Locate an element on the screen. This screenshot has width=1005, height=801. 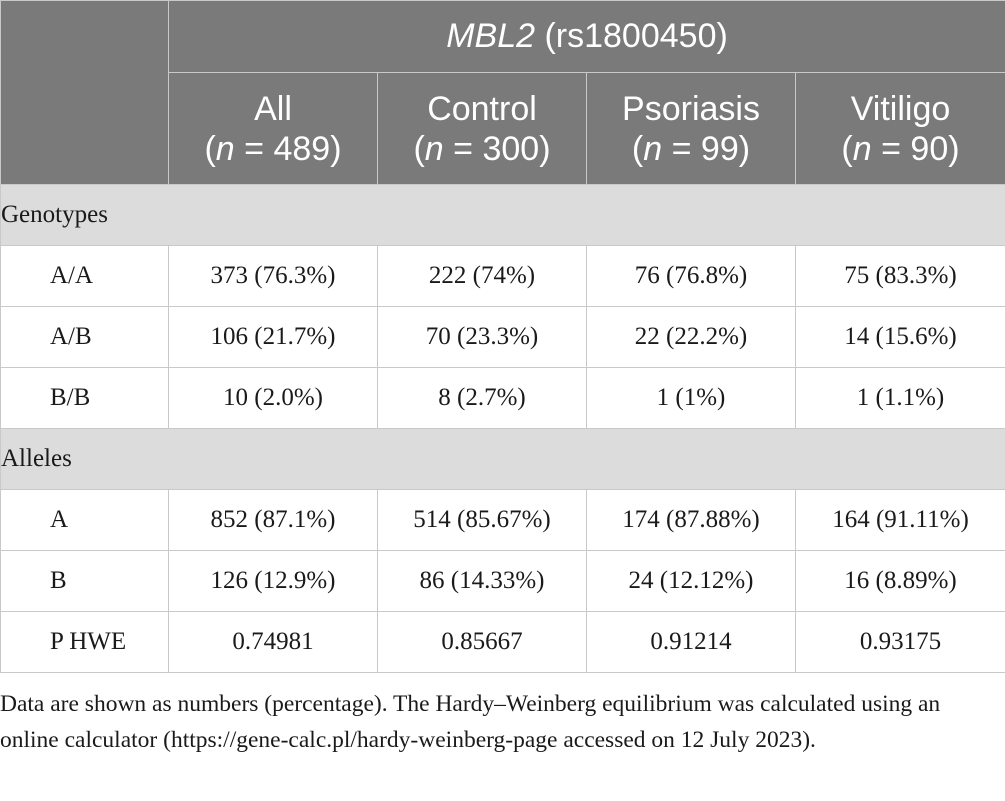
table-cell: 22 (22.2%) is located at coordinates (691, 337).